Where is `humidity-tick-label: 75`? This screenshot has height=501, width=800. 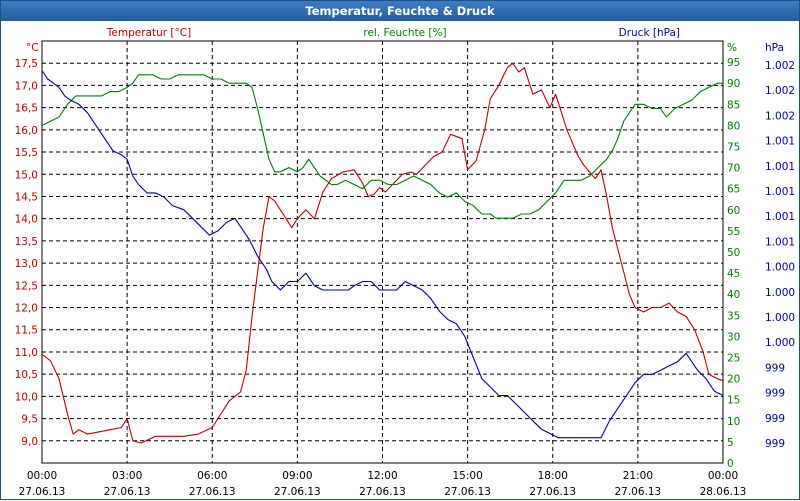 humidity-tick-label: 75 is located at coordinates (733, 148).